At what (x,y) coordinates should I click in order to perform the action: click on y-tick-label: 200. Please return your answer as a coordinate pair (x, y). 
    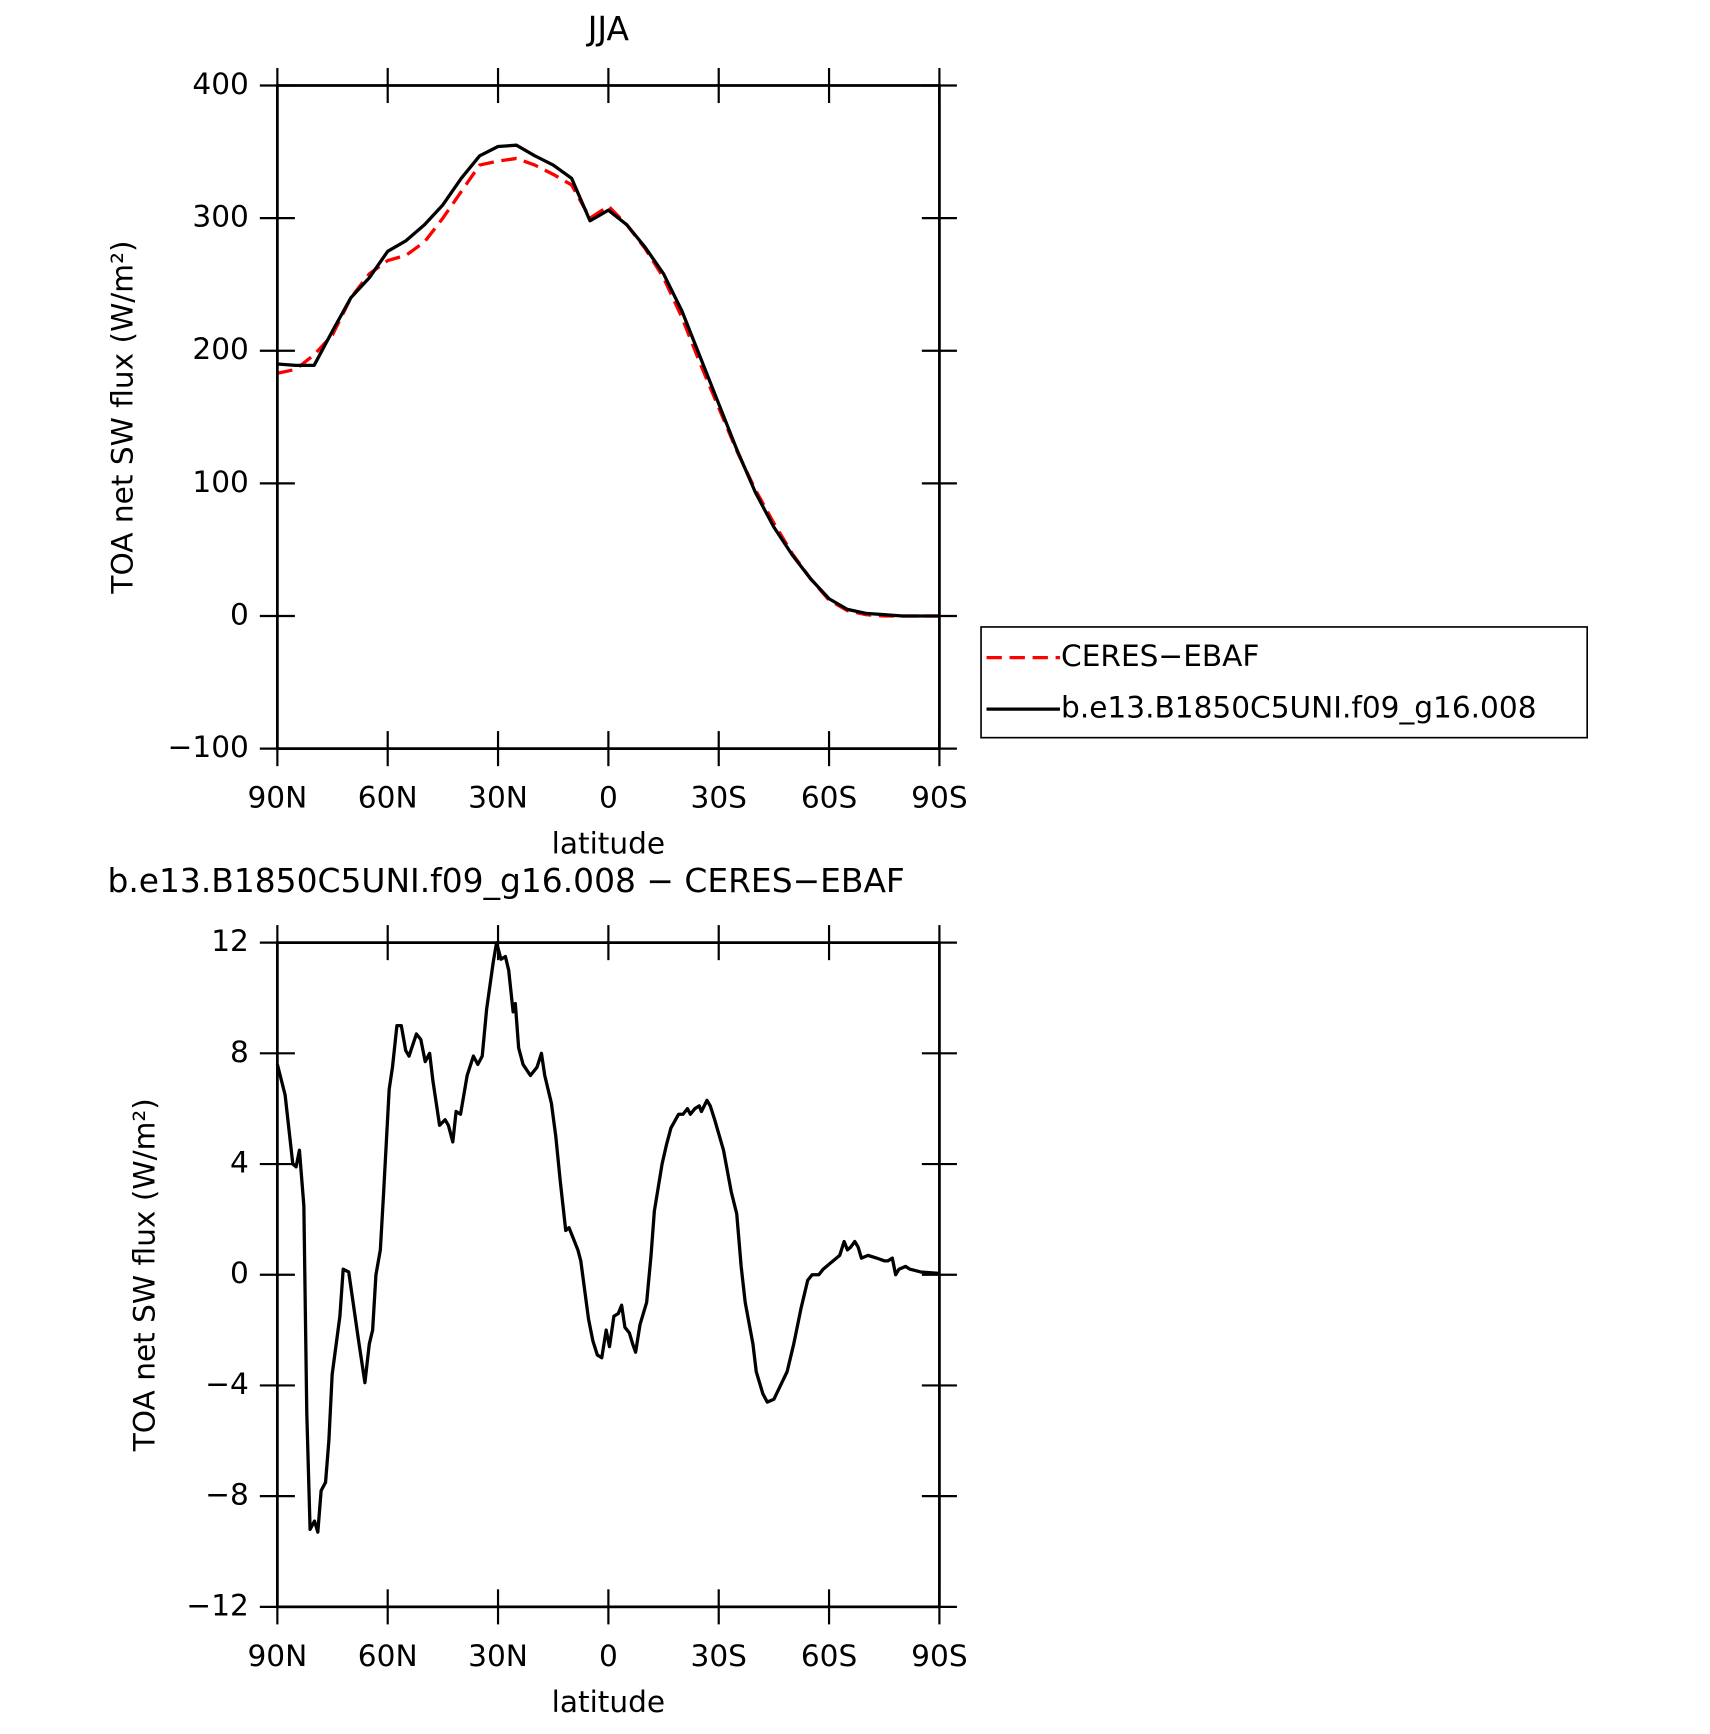
    Looking at the image, I should click on (220, 349).